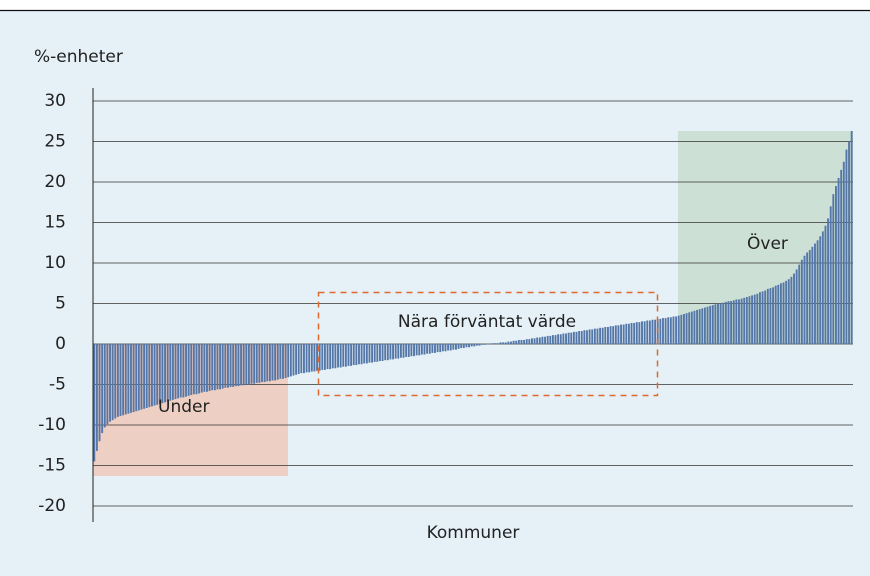 The image size is (870, 576). Describe the element at coordinates (183, 407) in the screenshot. I see `annotation: Under` at that location.